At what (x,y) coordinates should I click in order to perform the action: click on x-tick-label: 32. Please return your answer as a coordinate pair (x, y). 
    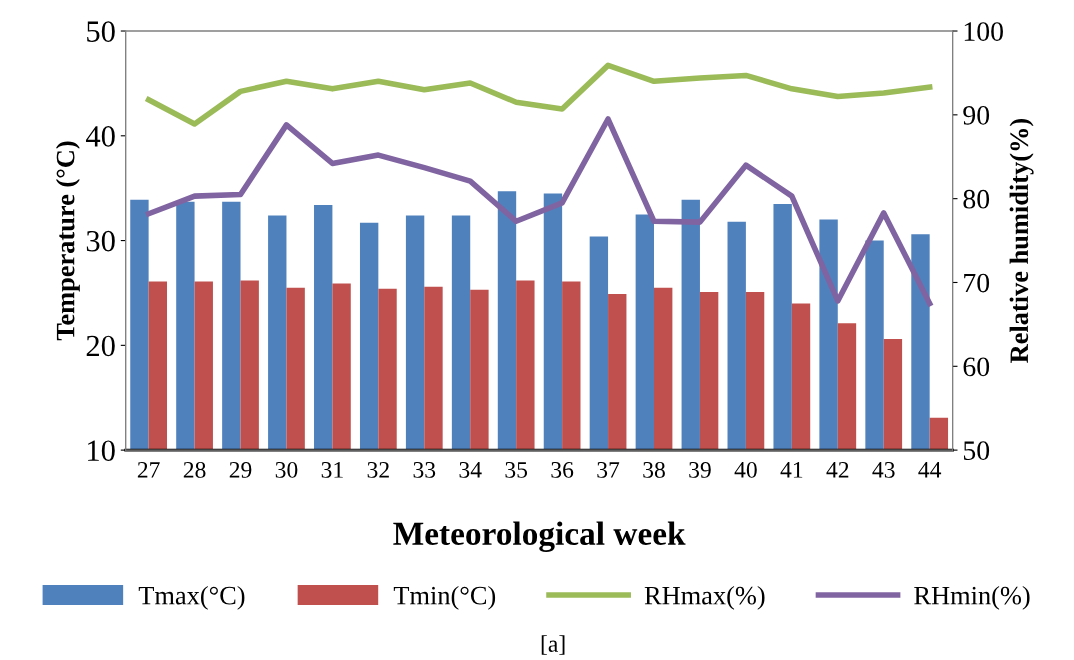
    Looking at the image, I should click on (378, 469).